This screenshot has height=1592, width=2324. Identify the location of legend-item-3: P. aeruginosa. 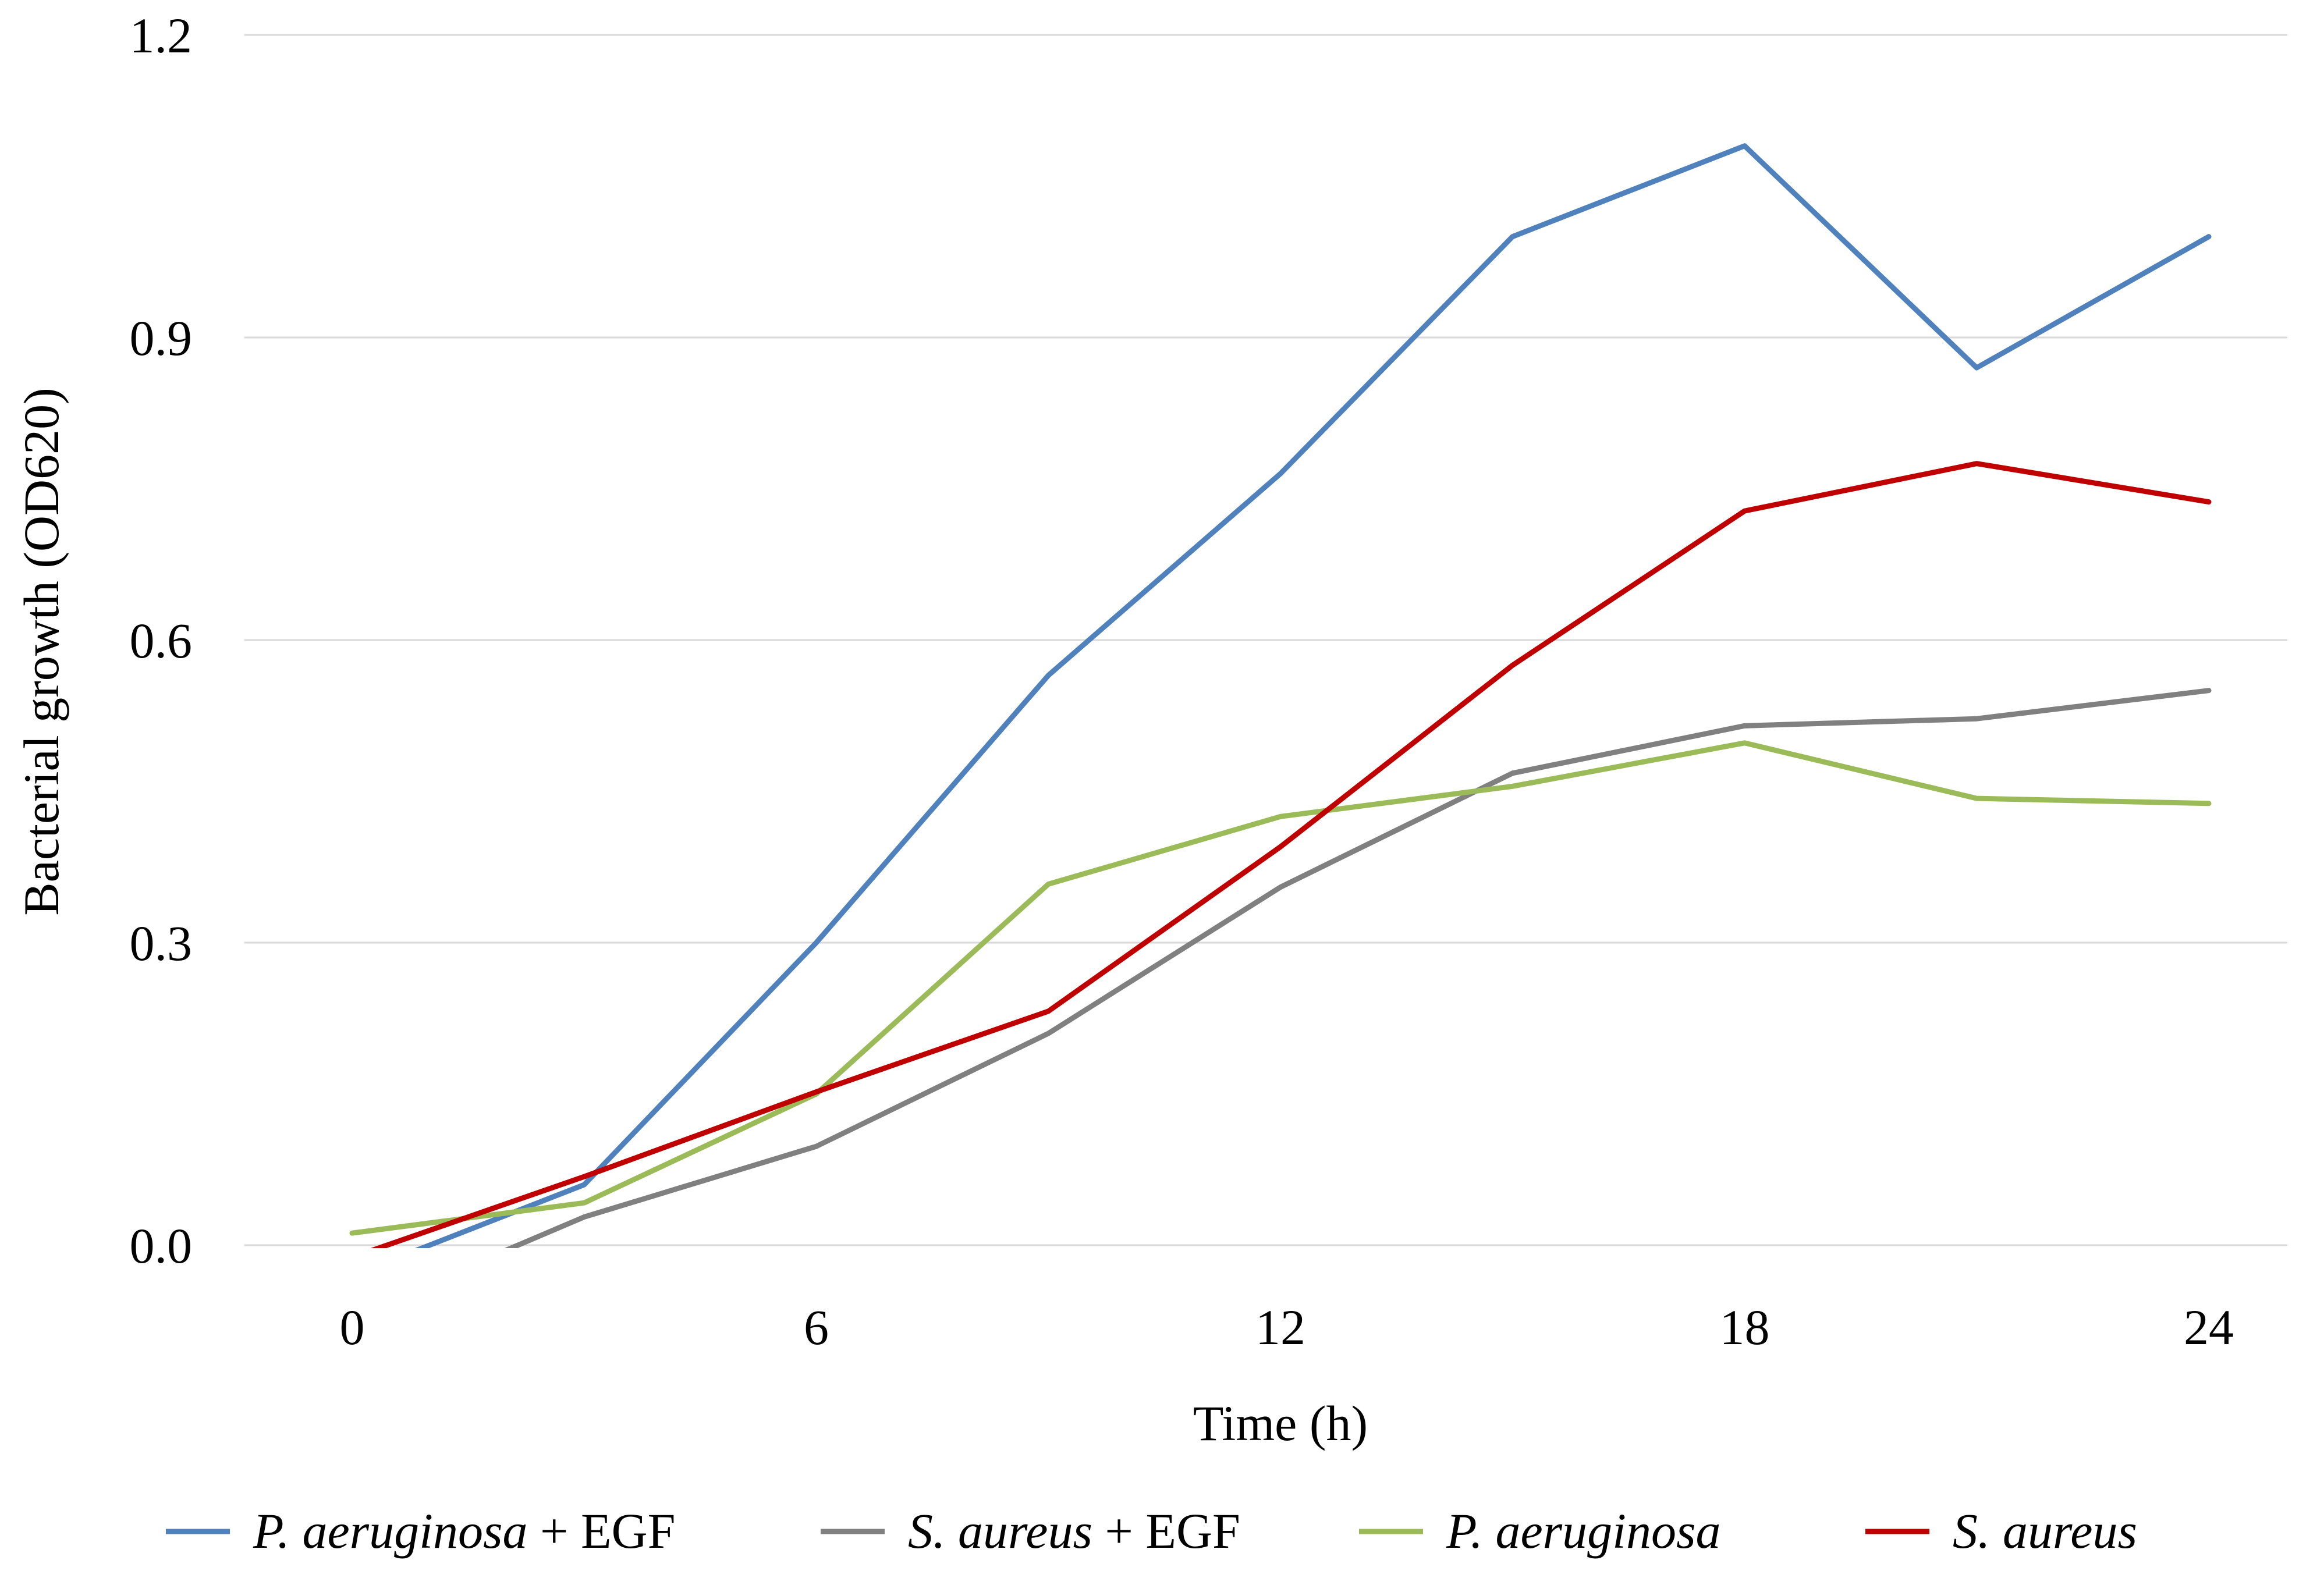
(1539, 1531).